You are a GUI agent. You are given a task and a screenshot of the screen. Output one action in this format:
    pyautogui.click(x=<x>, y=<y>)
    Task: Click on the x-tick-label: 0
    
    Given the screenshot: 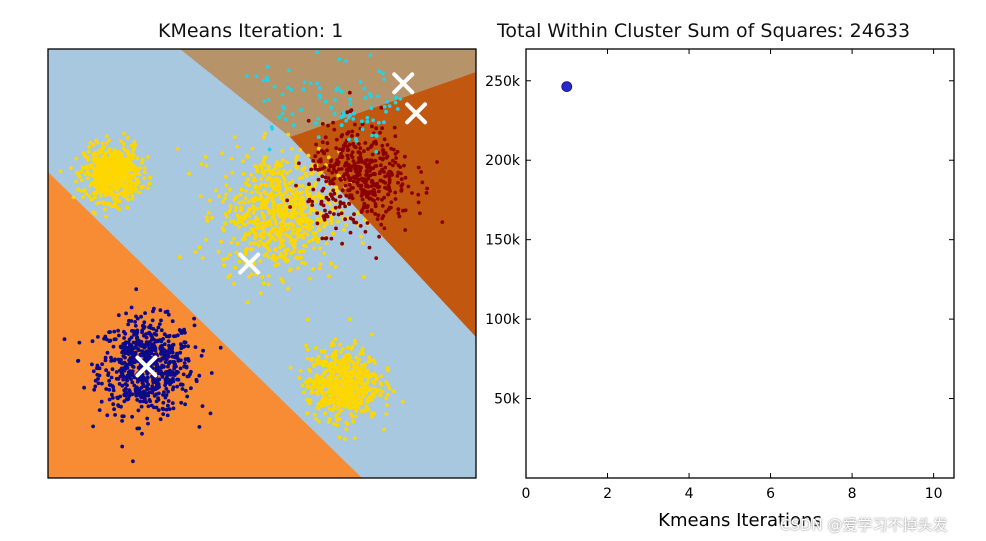 What is the action you would take?
    pyautogui.click(x=526, y=494)
    